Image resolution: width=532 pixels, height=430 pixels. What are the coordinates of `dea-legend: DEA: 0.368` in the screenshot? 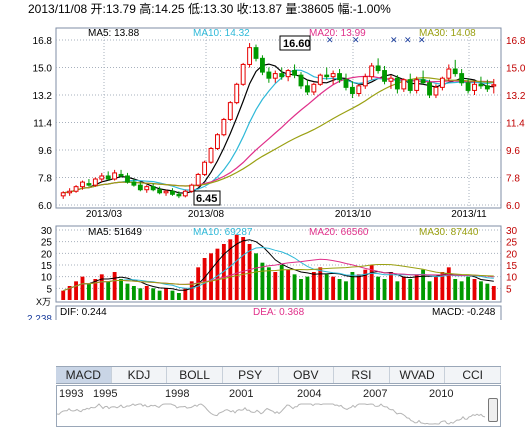 It's located at (279, 312).